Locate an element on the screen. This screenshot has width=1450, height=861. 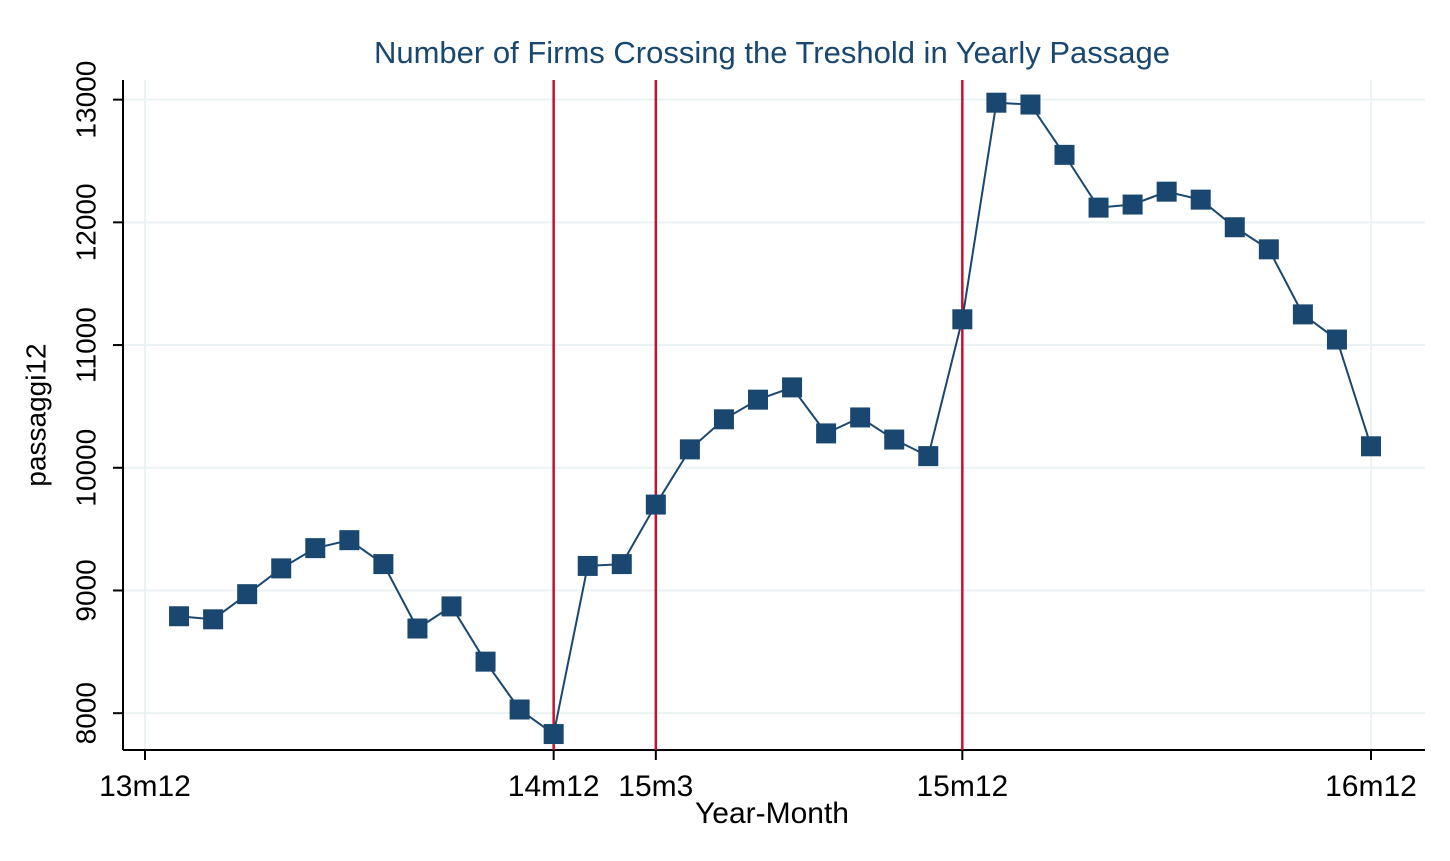
y-tick-label: 11000 is located at coordinates (85, 345).